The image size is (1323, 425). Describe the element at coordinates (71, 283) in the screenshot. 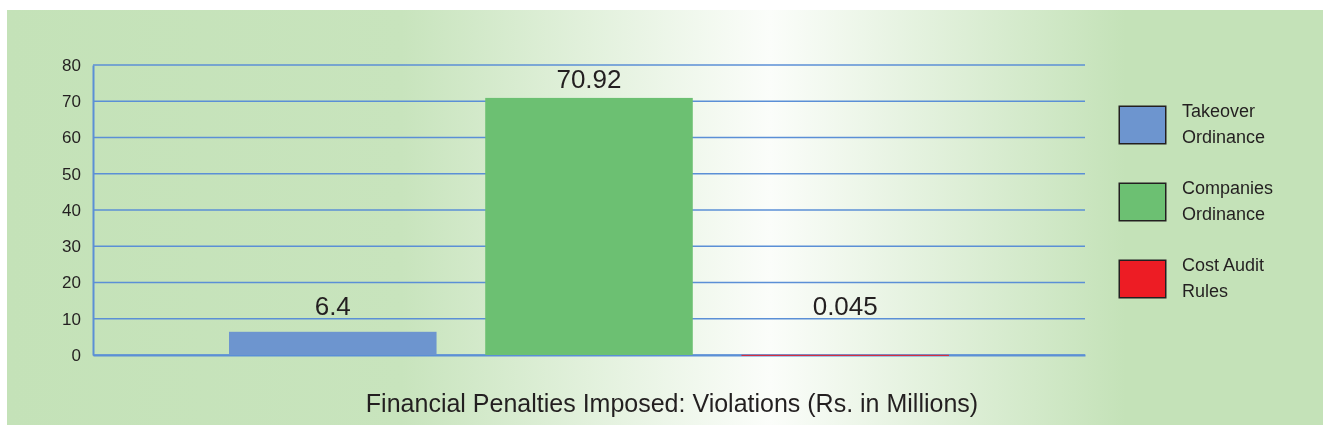

I see `y-tick-label: 20` at that location.